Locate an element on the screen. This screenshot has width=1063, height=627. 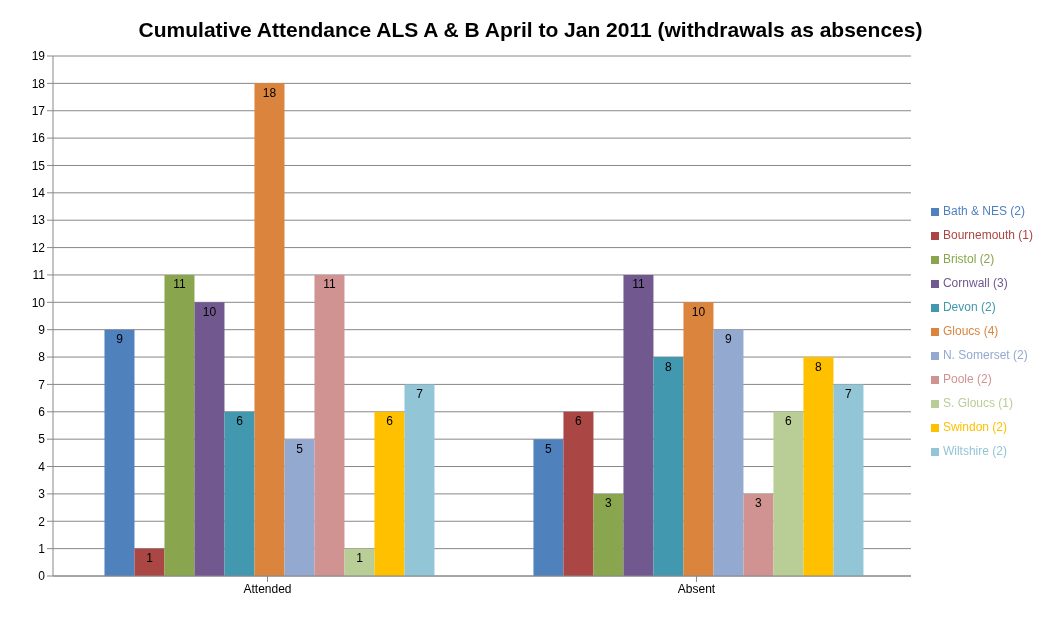
legend-label: Bournemouth (1) is located at coordinates (987, 235).